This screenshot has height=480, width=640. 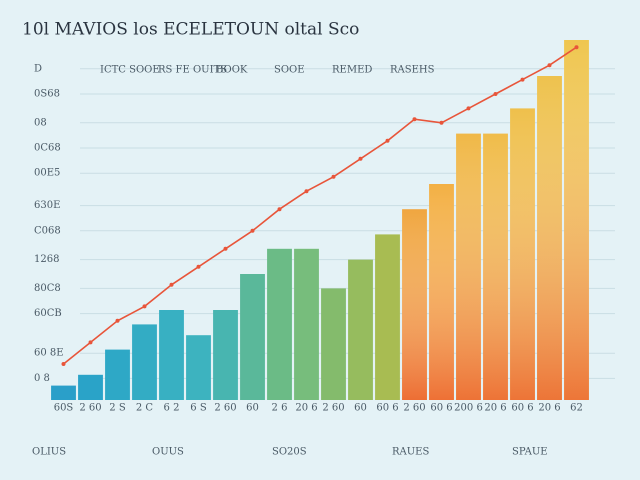 I want to click on y-tick-label: C068, so click(x=47, y=230).